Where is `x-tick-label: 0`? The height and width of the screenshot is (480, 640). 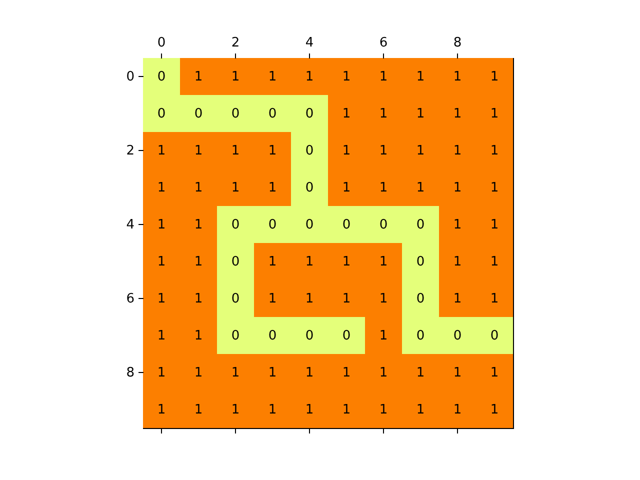 x-tick-label: 0 is located at coordinates (161, 43).